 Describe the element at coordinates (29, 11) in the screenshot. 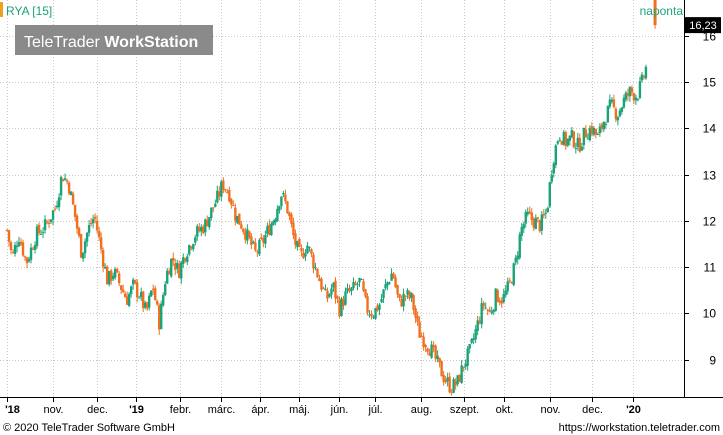

I see `symbol-label: RYA [15]` at that location.